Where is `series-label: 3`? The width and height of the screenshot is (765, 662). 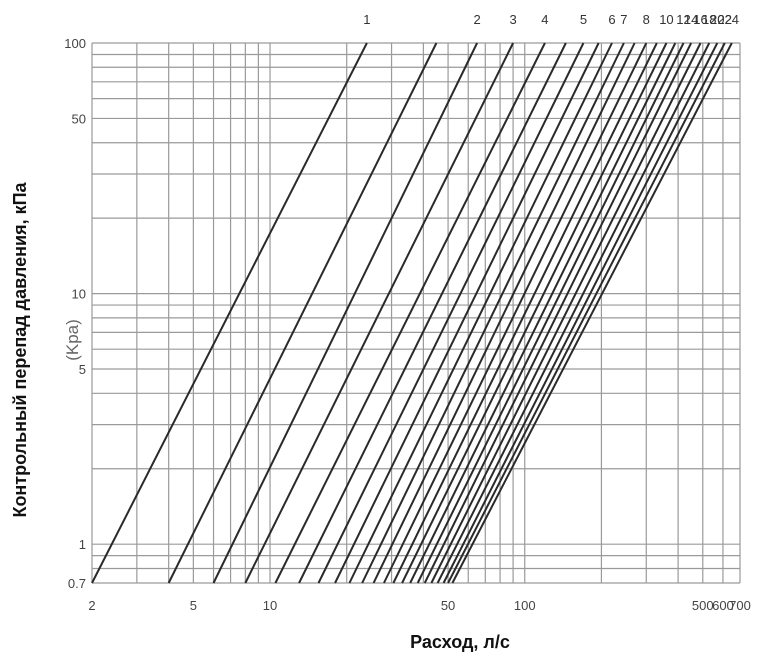
series-label: 3 is located at coordinates (512, 19).